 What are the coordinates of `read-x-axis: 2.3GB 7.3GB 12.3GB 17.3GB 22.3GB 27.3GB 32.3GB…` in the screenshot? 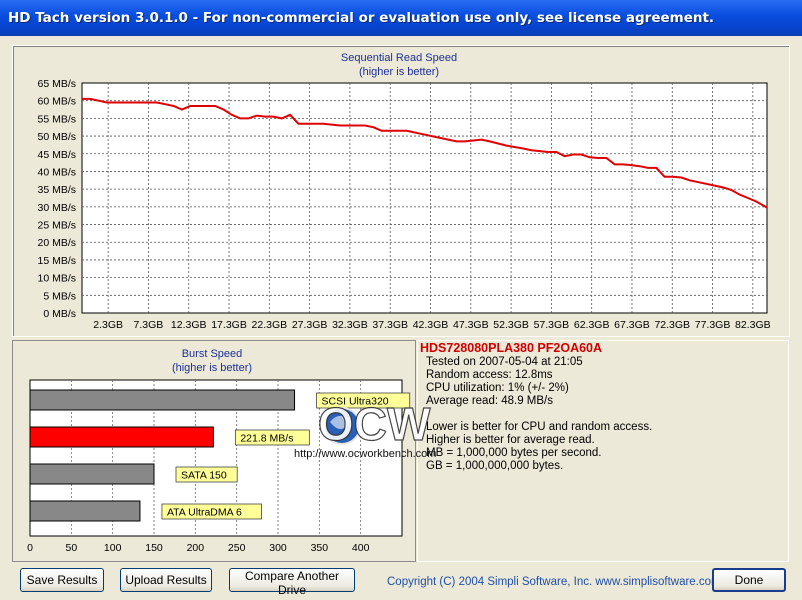 It's located at (431, 325).